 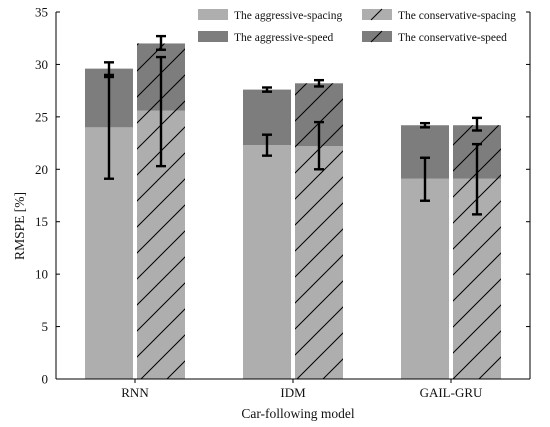 I want to click on legend-label-the-aggressive-spacing: The aggressive-spacing, so click(x=288, y=16).